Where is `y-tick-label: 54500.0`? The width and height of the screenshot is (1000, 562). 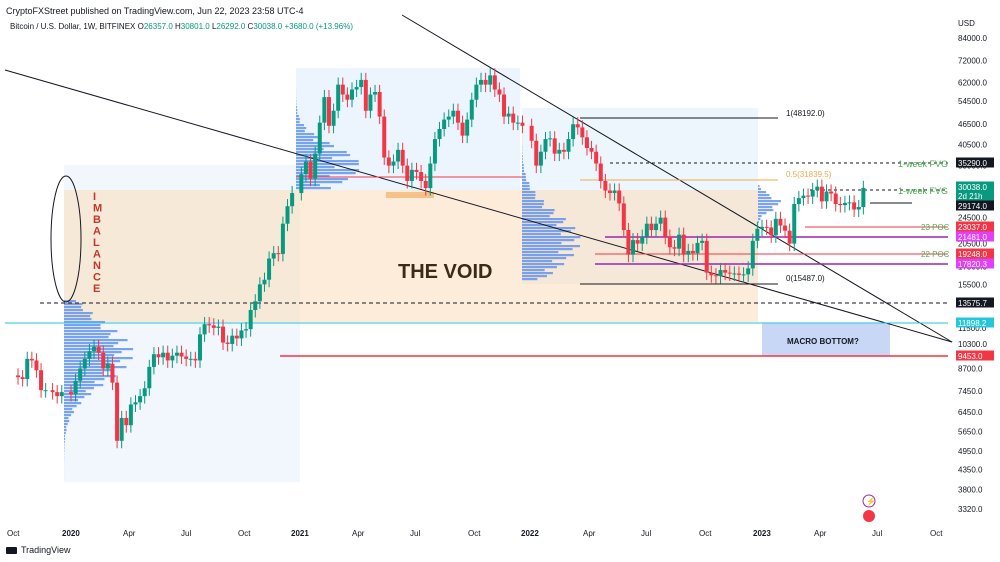 y-tick-label: 54500.0 is located at coordinates (972, 101).